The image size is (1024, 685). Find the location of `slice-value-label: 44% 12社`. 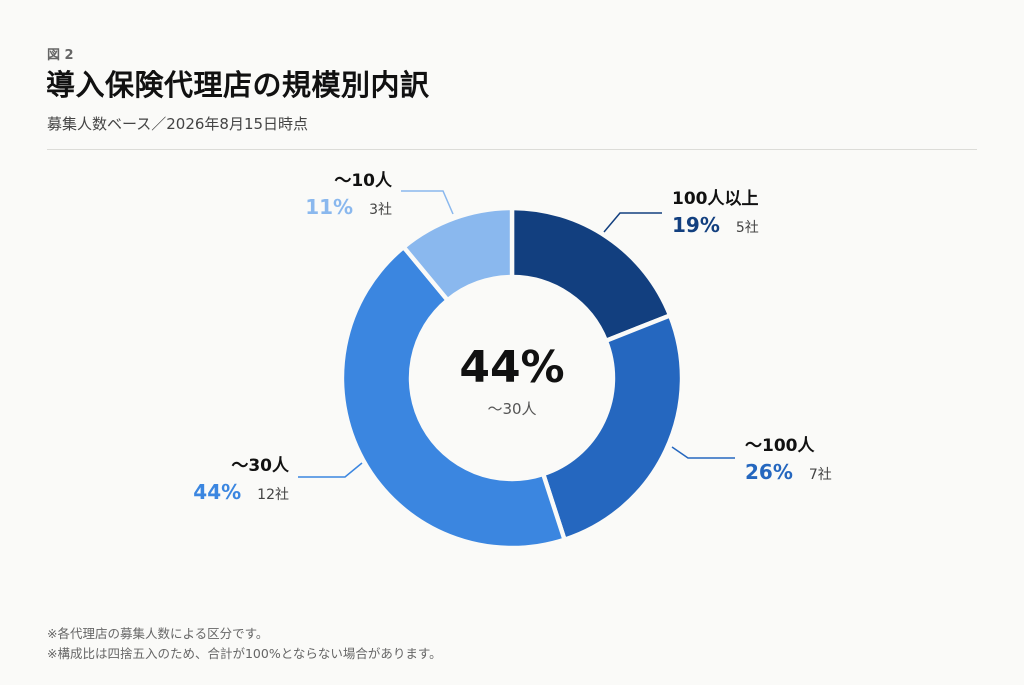

slice-value-label: 44% 12社 is located at coordinates (241, 492).